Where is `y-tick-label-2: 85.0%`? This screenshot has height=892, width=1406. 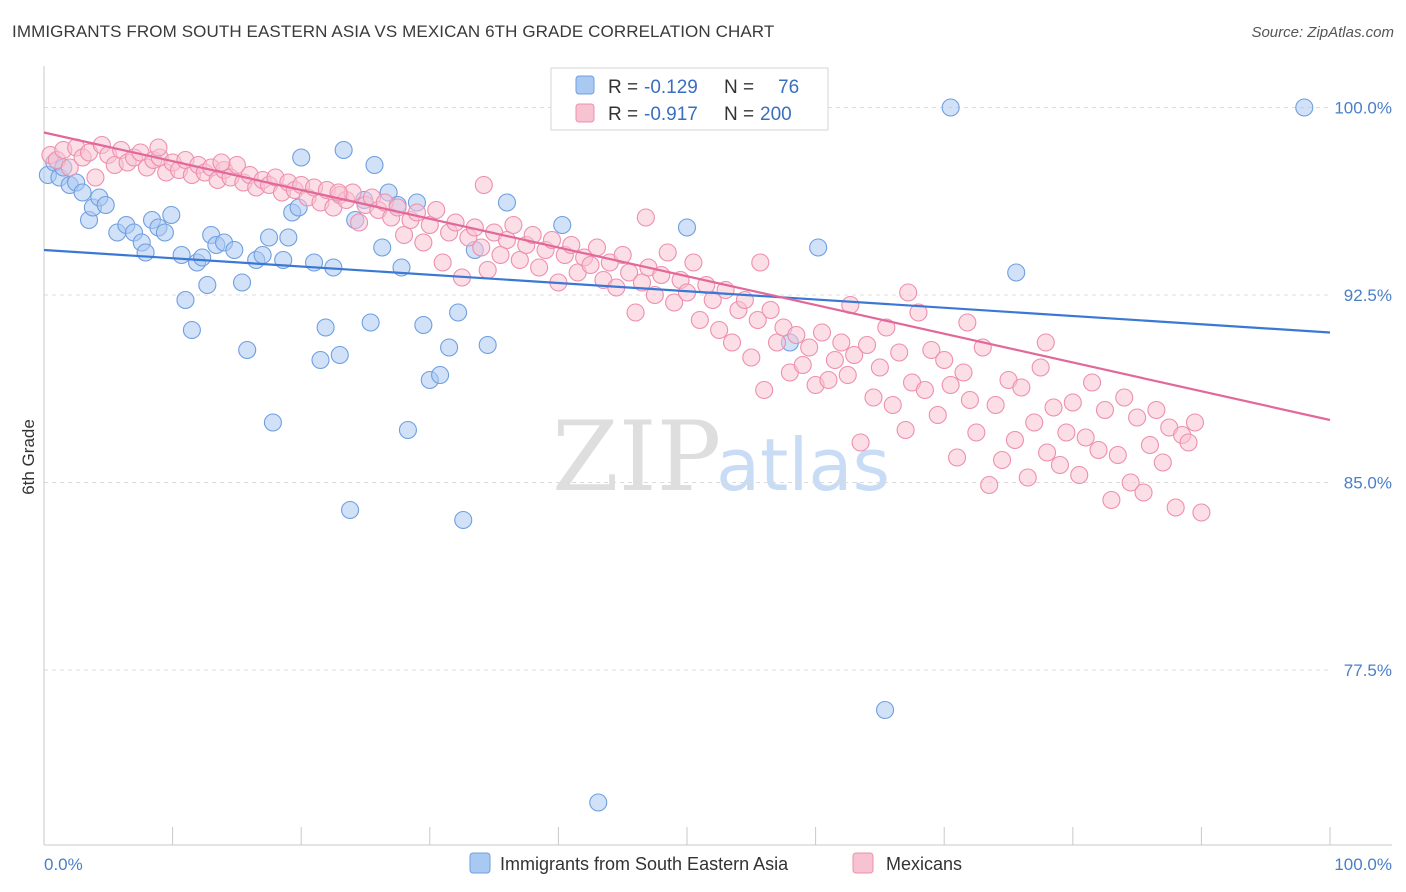
y-tick-label-2: 85.0% is located at coordinates (1368, 483).